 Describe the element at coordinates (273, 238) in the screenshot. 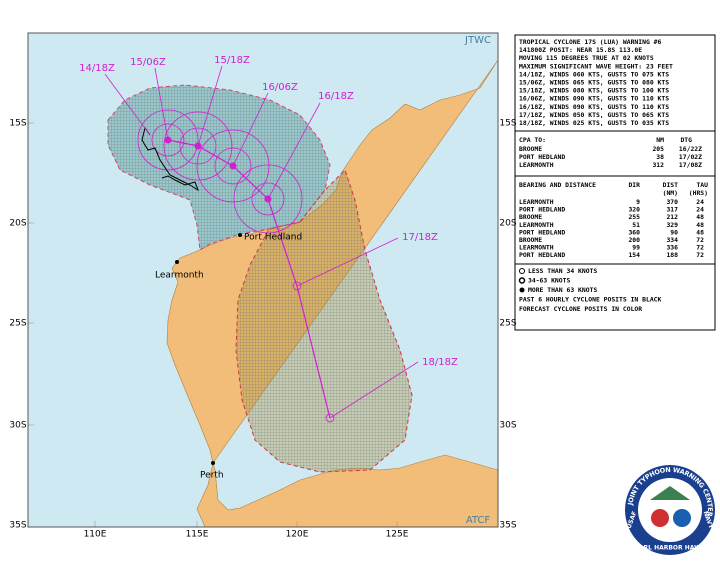

I see `place-label: Port Hedland` at that location.